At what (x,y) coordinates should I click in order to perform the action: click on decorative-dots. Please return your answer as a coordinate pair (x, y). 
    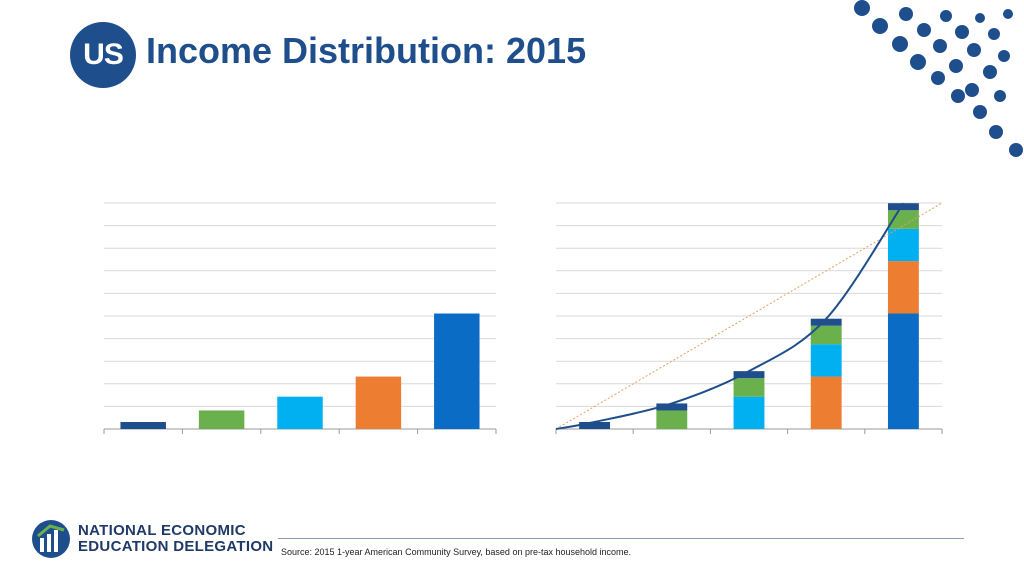
    Looking at the image, I should click on (938, 78).